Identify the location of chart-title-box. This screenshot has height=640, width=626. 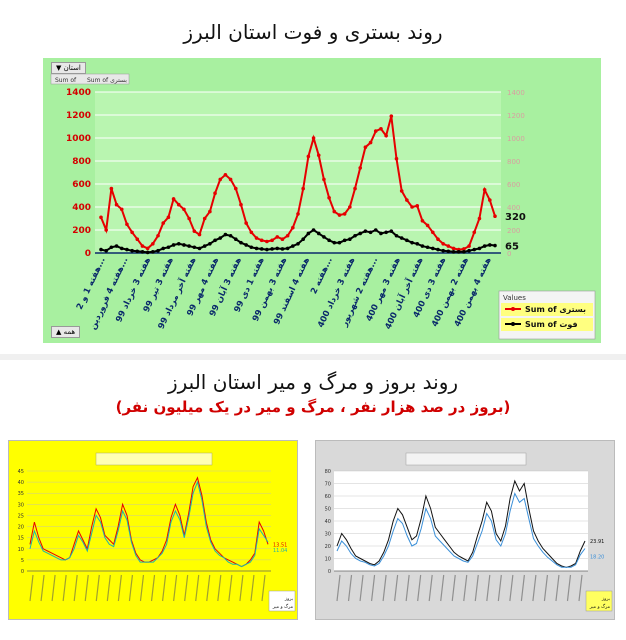
(154, 459).